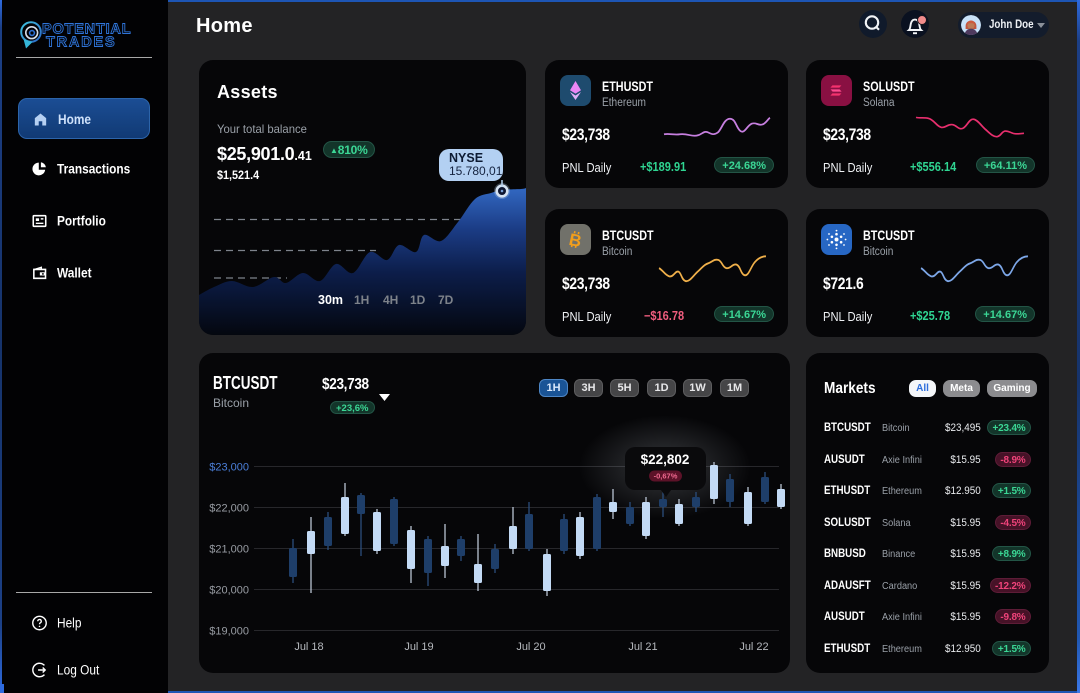 The image size is (1080, 693). Describe the element at coordinates (229, 468) in the screenshot. I see `svg-text: $23,000` at that location.